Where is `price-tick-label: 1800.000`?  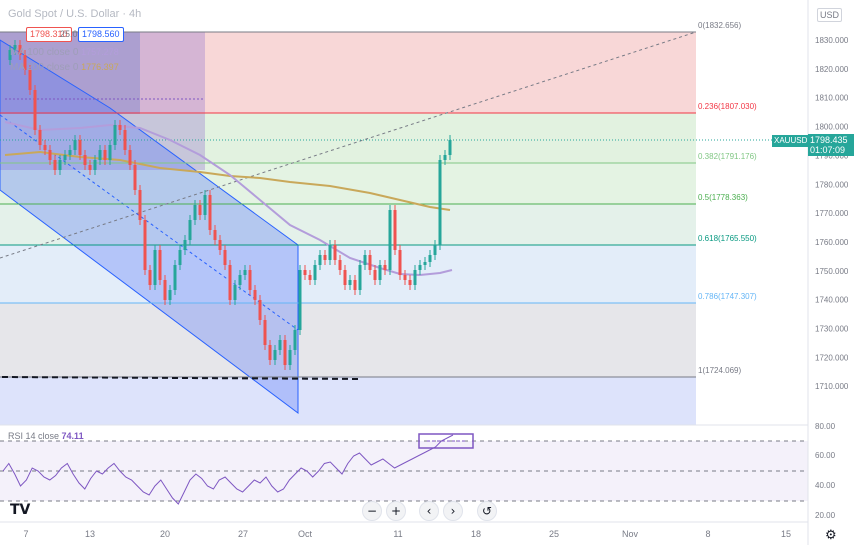 price-tick-label: 1800.000 is located at coordinates (832, 127).